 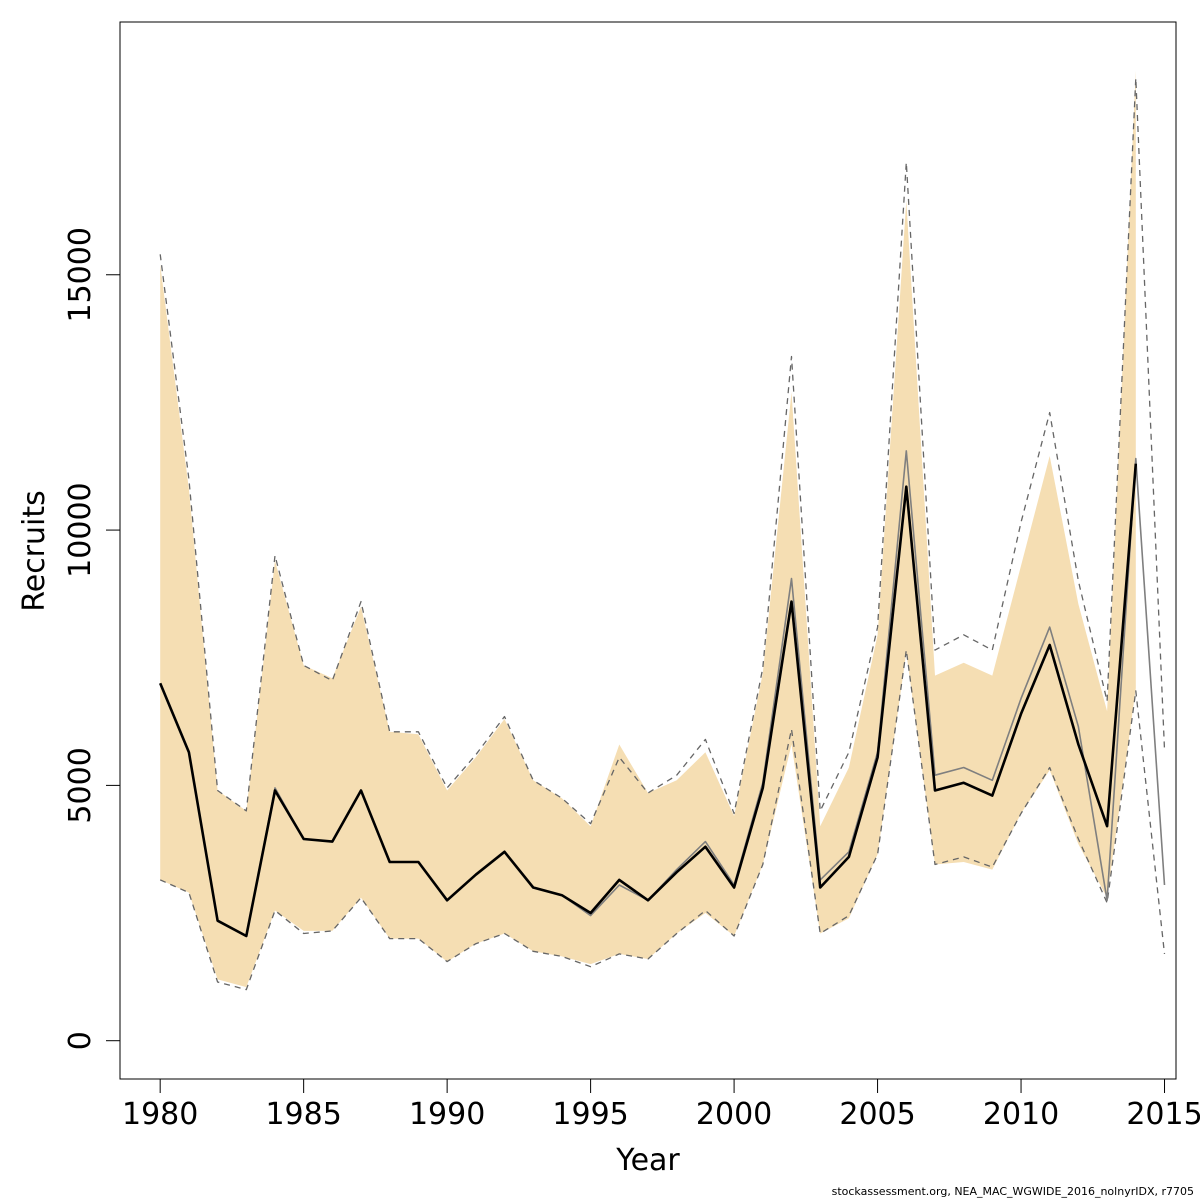 What do you see at coordinates (734, 1114) in the screenshot?
I see `x-tick-label: 2000` at bounding box center [734, 1114].